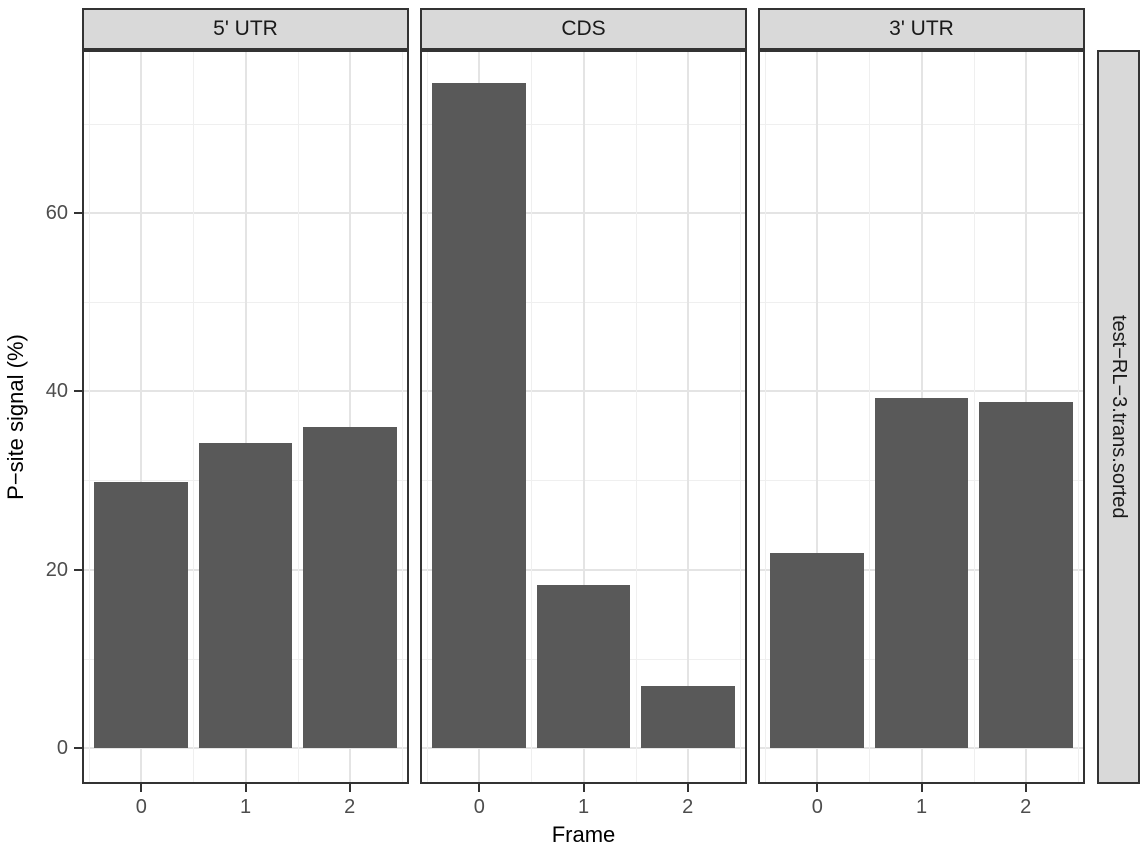 Image resolution: width=1144 pixels, height=857 pixels. I want to click on facet-strip-right-label: test−RL−3.trans.sorted, so click(1119, 417).